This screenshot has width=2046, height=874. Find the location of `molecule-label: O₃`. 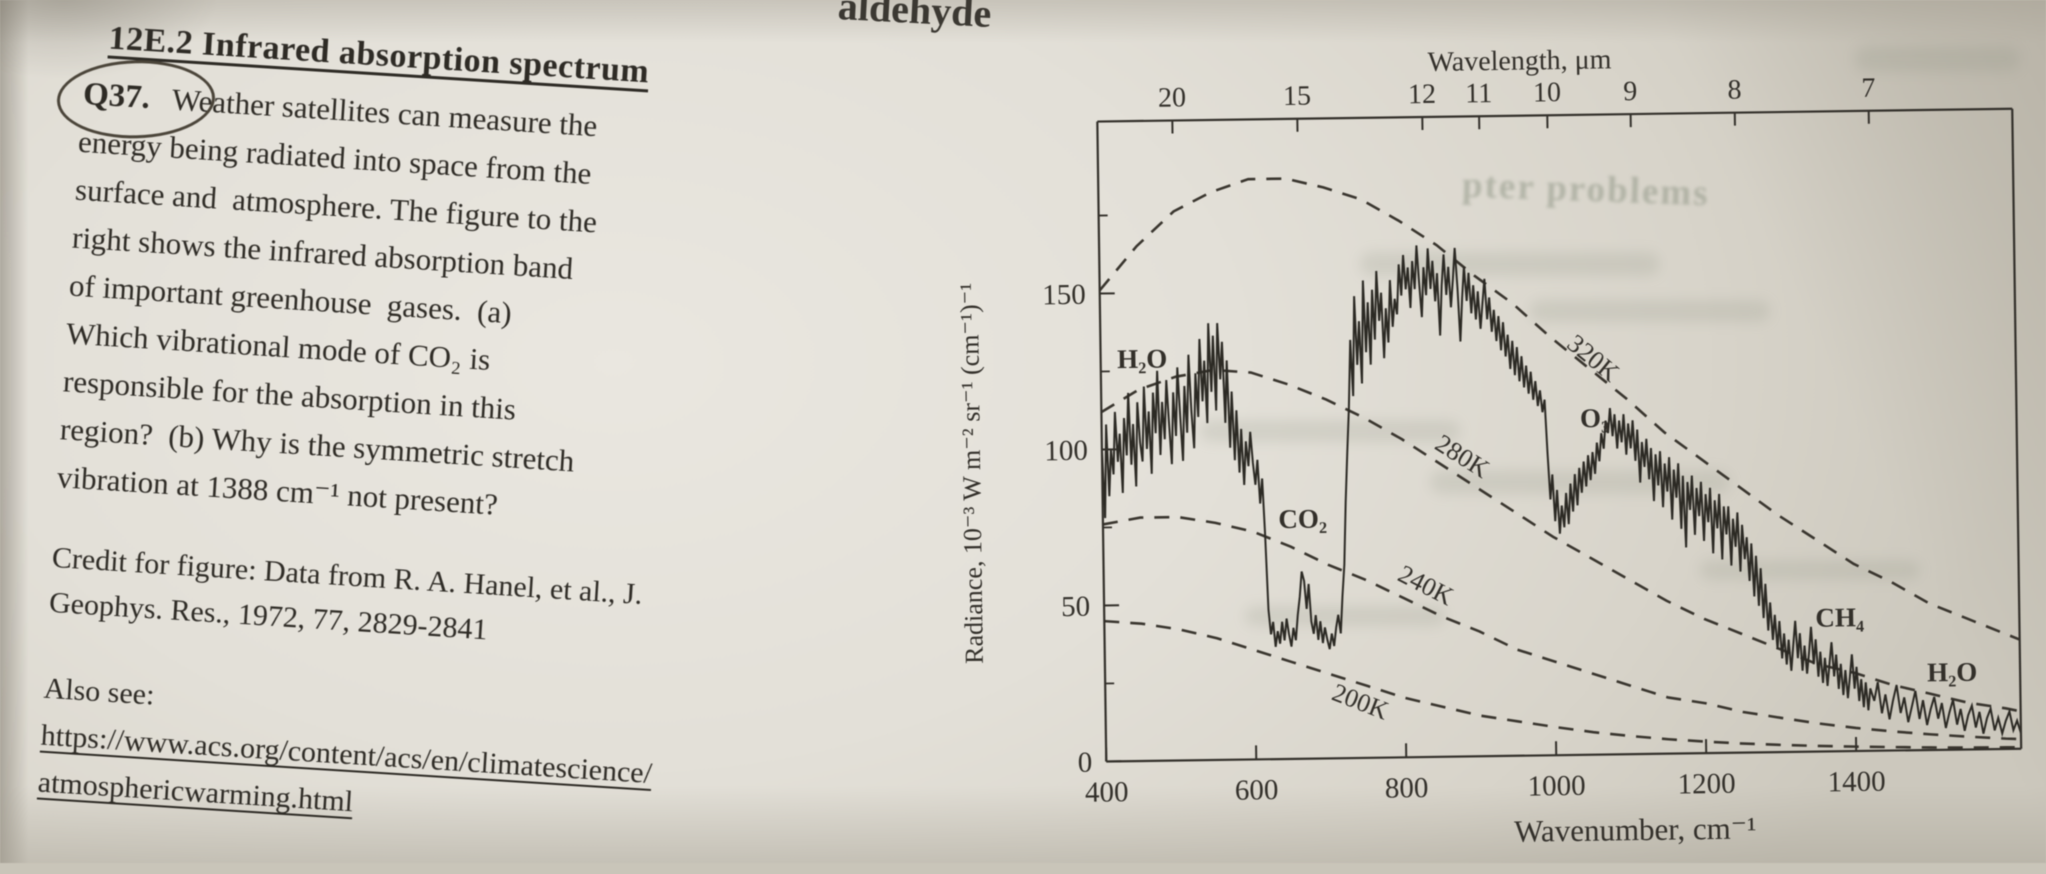

molecule-label: O₃ is located at coordinates (1595, 418).